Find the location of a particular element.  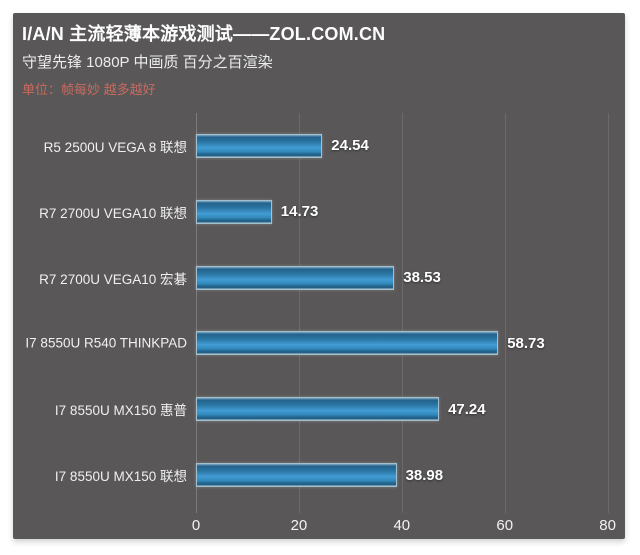

value-label: 38.98 is located at coordinates (424, 475).